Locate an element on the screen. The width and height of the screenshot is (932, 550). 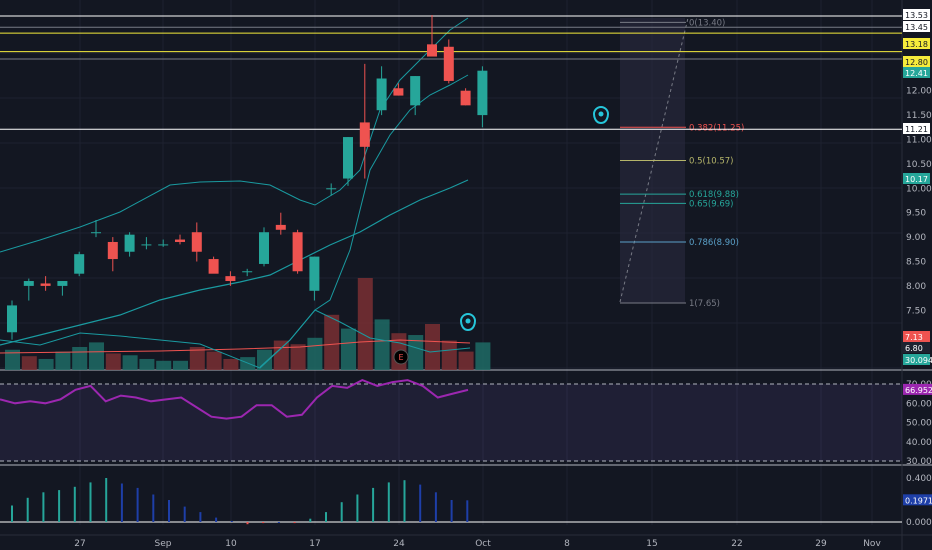
macd-pane is located at coordinates (451, 501).